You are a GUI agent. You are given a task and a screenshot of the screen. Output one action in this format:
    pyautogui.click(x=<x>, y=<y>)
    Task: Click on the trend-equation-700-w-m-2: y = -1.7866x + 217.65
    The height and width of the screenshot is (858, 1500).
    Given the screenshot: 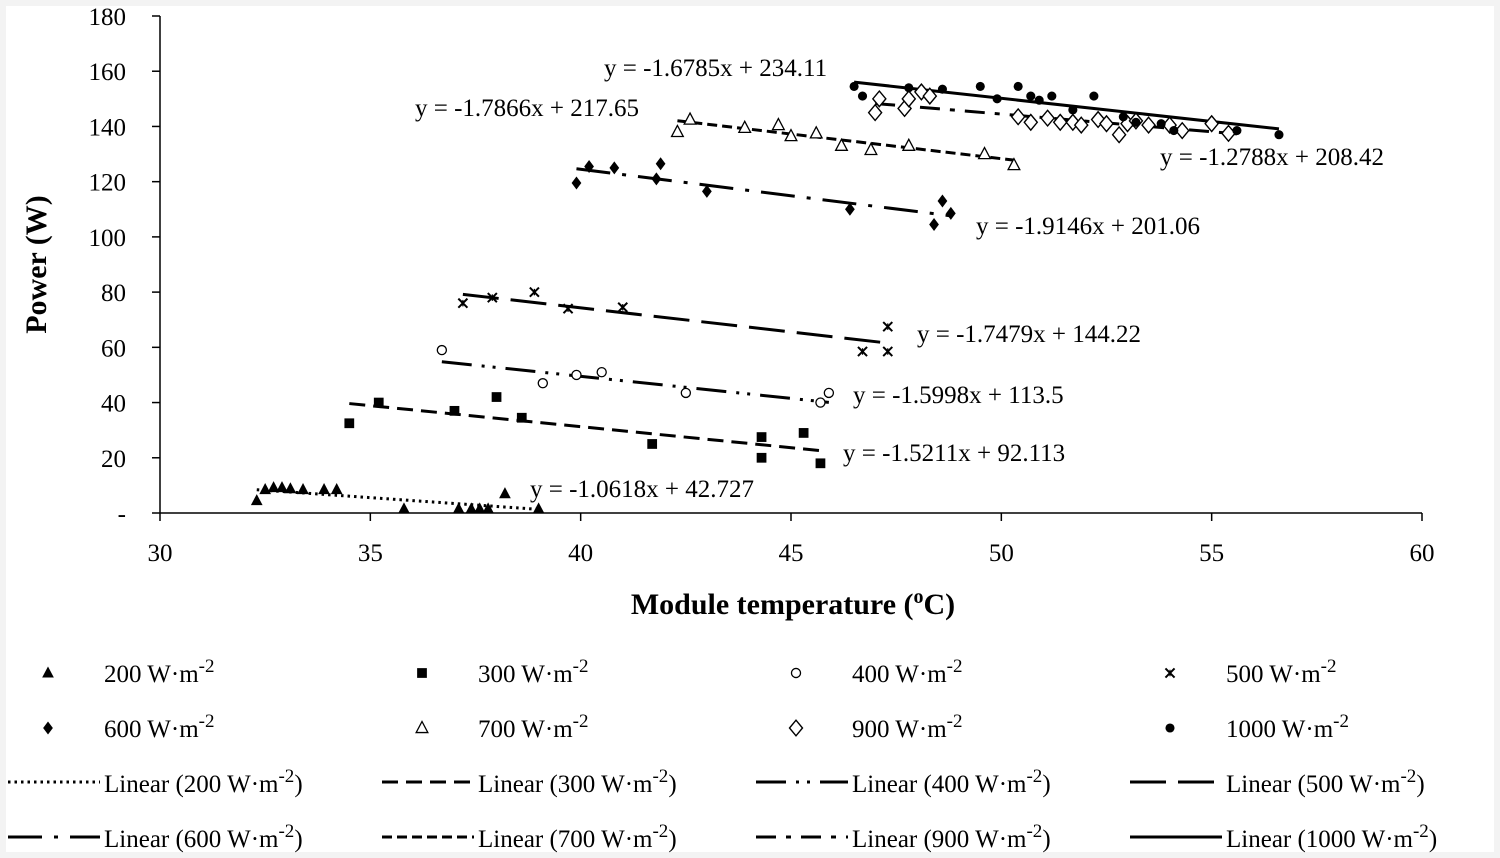 What is the action you would take?
    pyautogui.click(x=527, y=108)
    